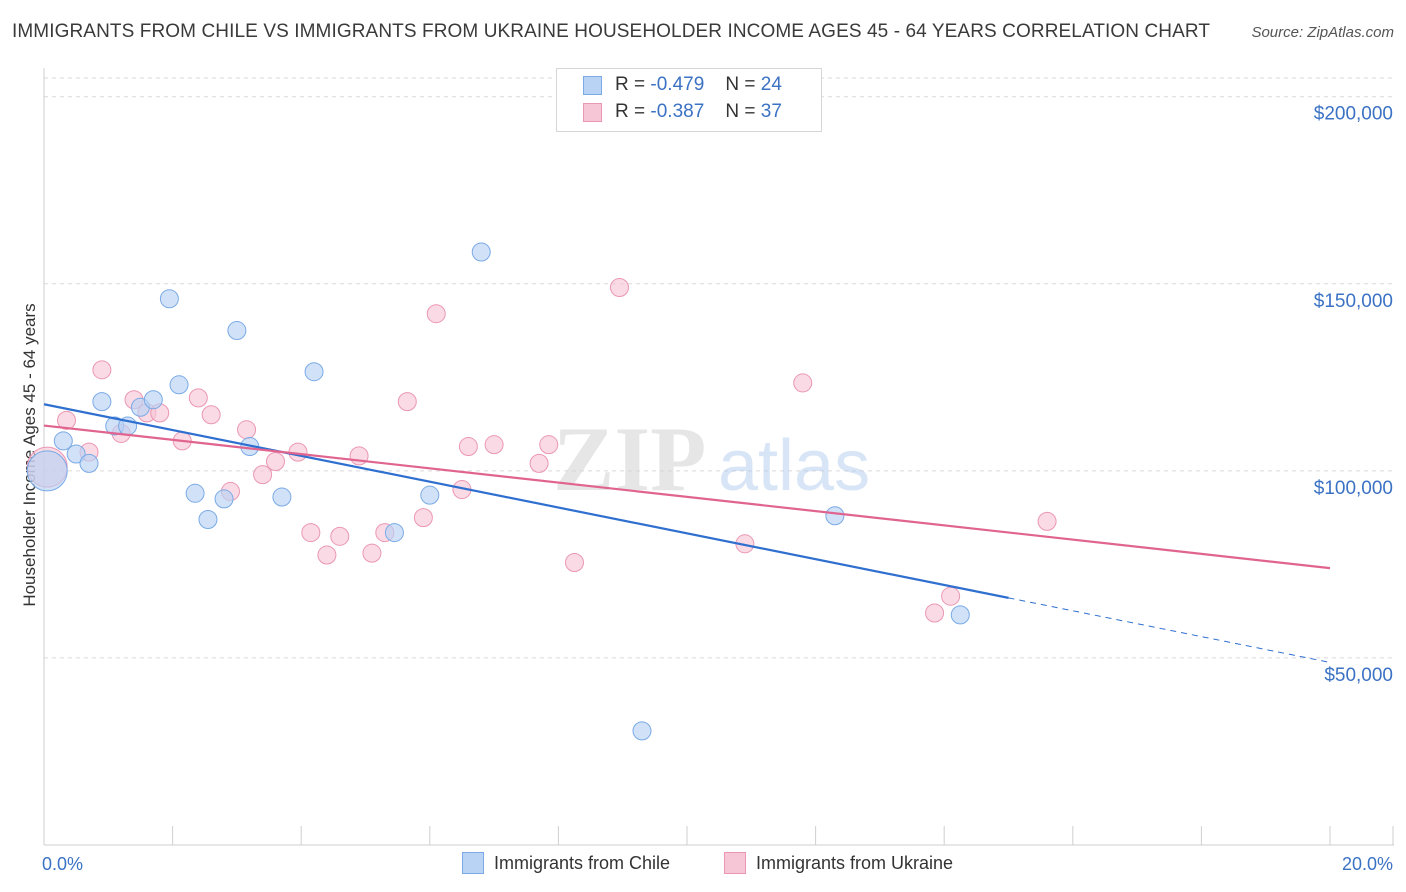  I want to click on legend-text-chile: R = -0.479 N = 24, so click(698, 85).